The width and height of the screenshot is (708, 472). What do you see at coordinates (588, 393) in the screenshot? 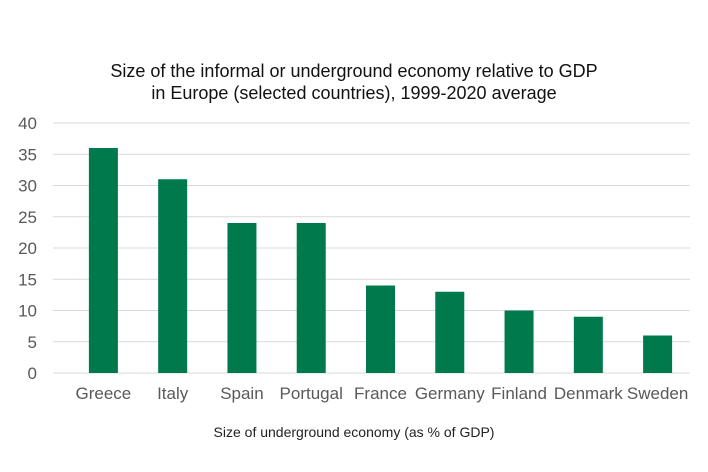
I see `x-tick-label: Denmark` at bounding box center [588, 393].